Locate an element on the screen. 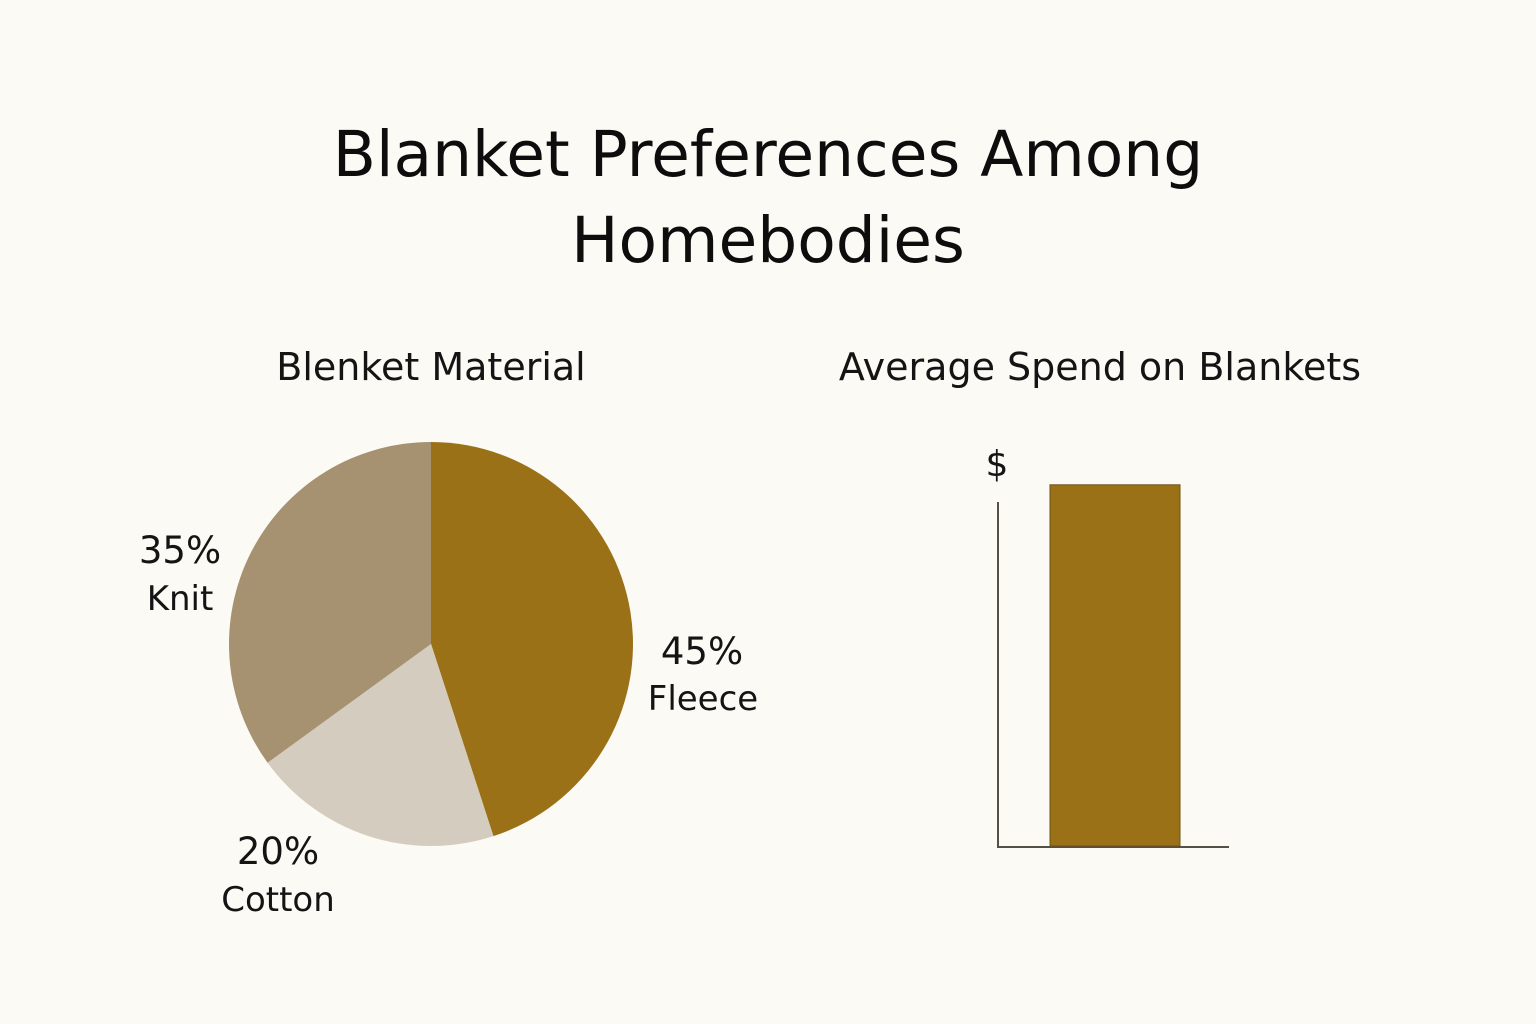 The image size is (1536, 1024). pie-category-label-knit: Knit is located at coordinates (180, 599).